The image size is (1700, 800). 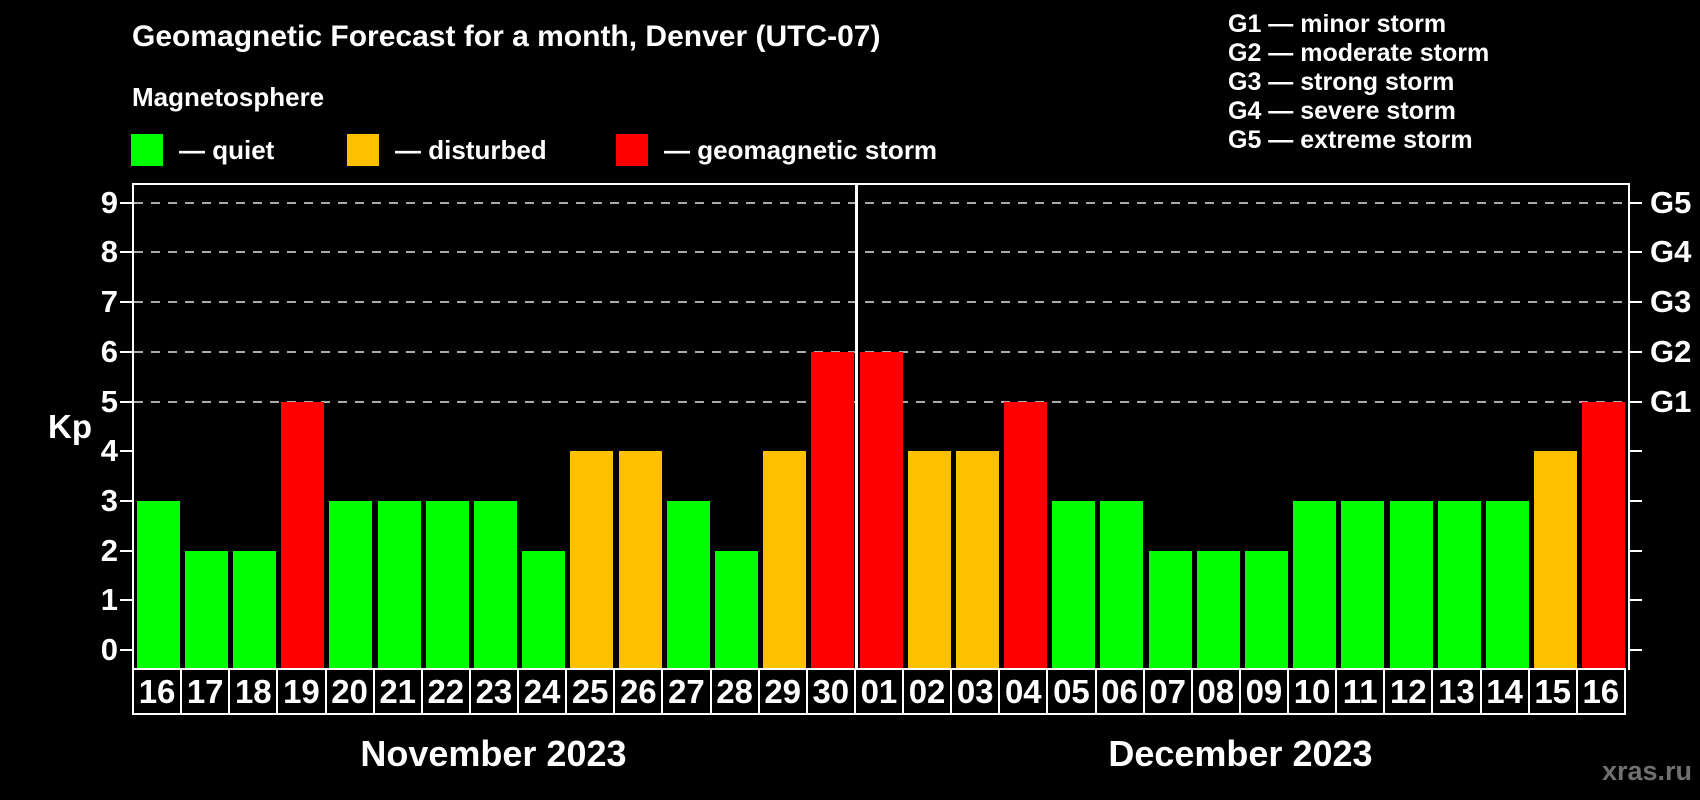 I want to click on kp-tick-label-6: 6, so click(x=109, y=351).